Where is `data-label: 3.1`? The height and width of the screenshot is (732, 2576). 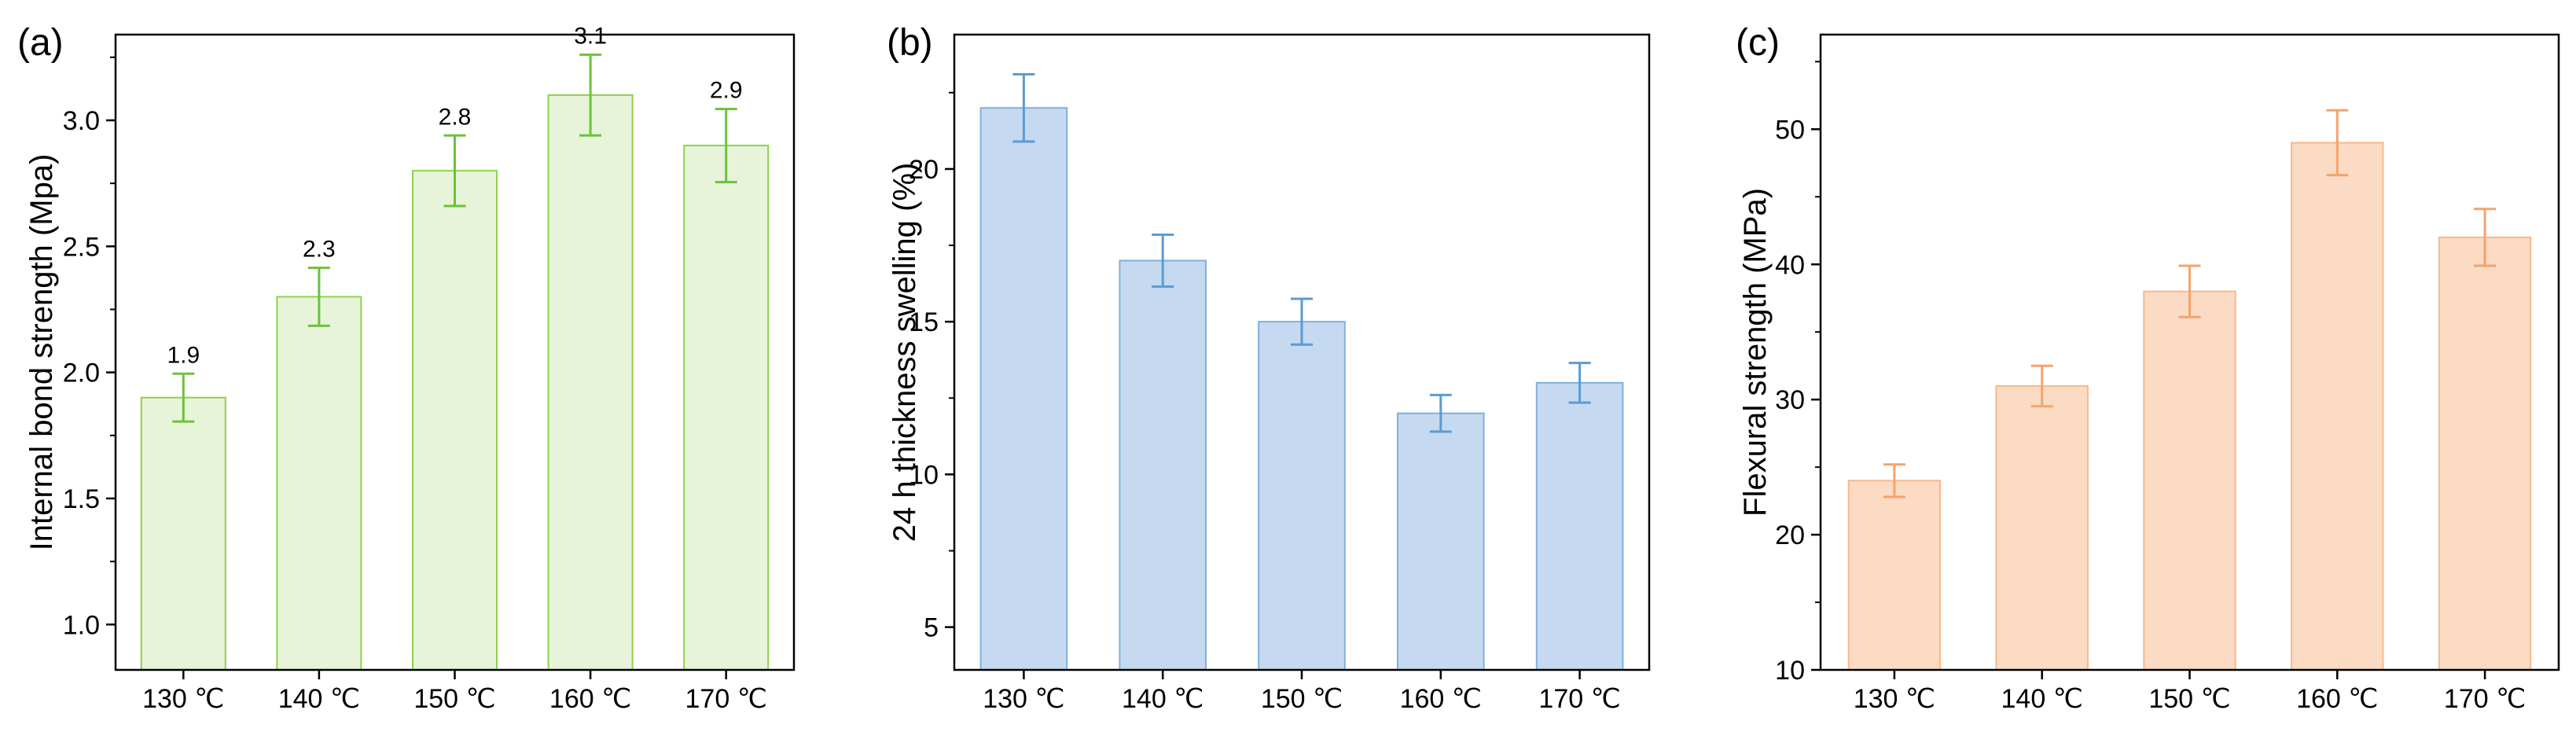
data-label: 3.1 is located at coordinates (590, 37).